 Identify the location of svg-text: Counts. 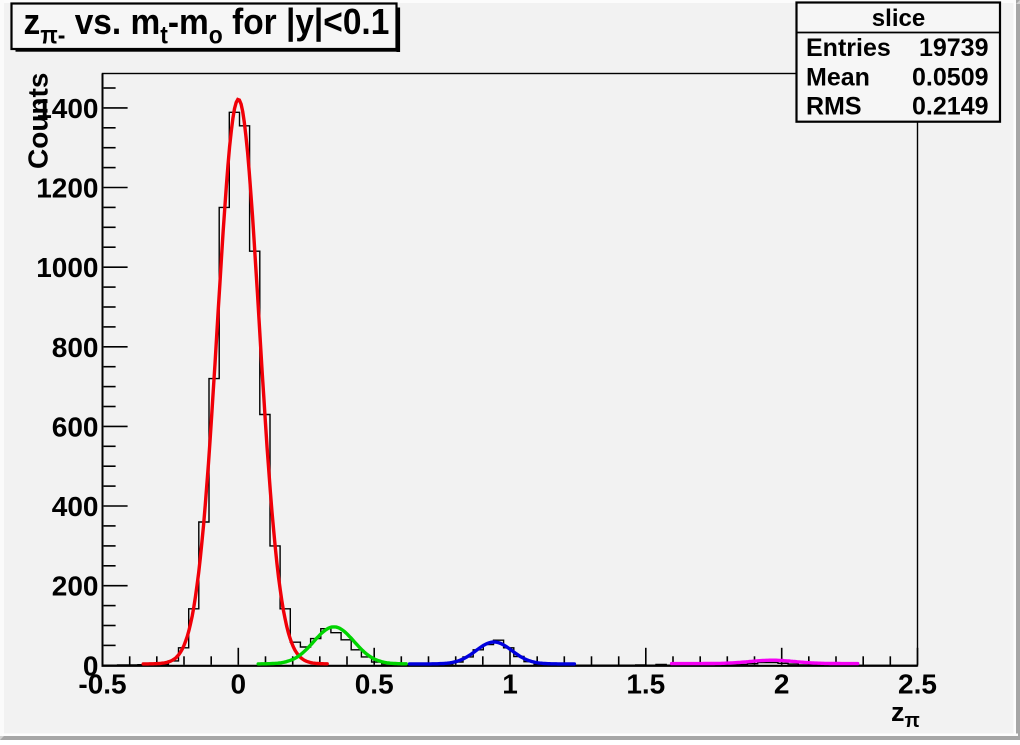
(38, 121).